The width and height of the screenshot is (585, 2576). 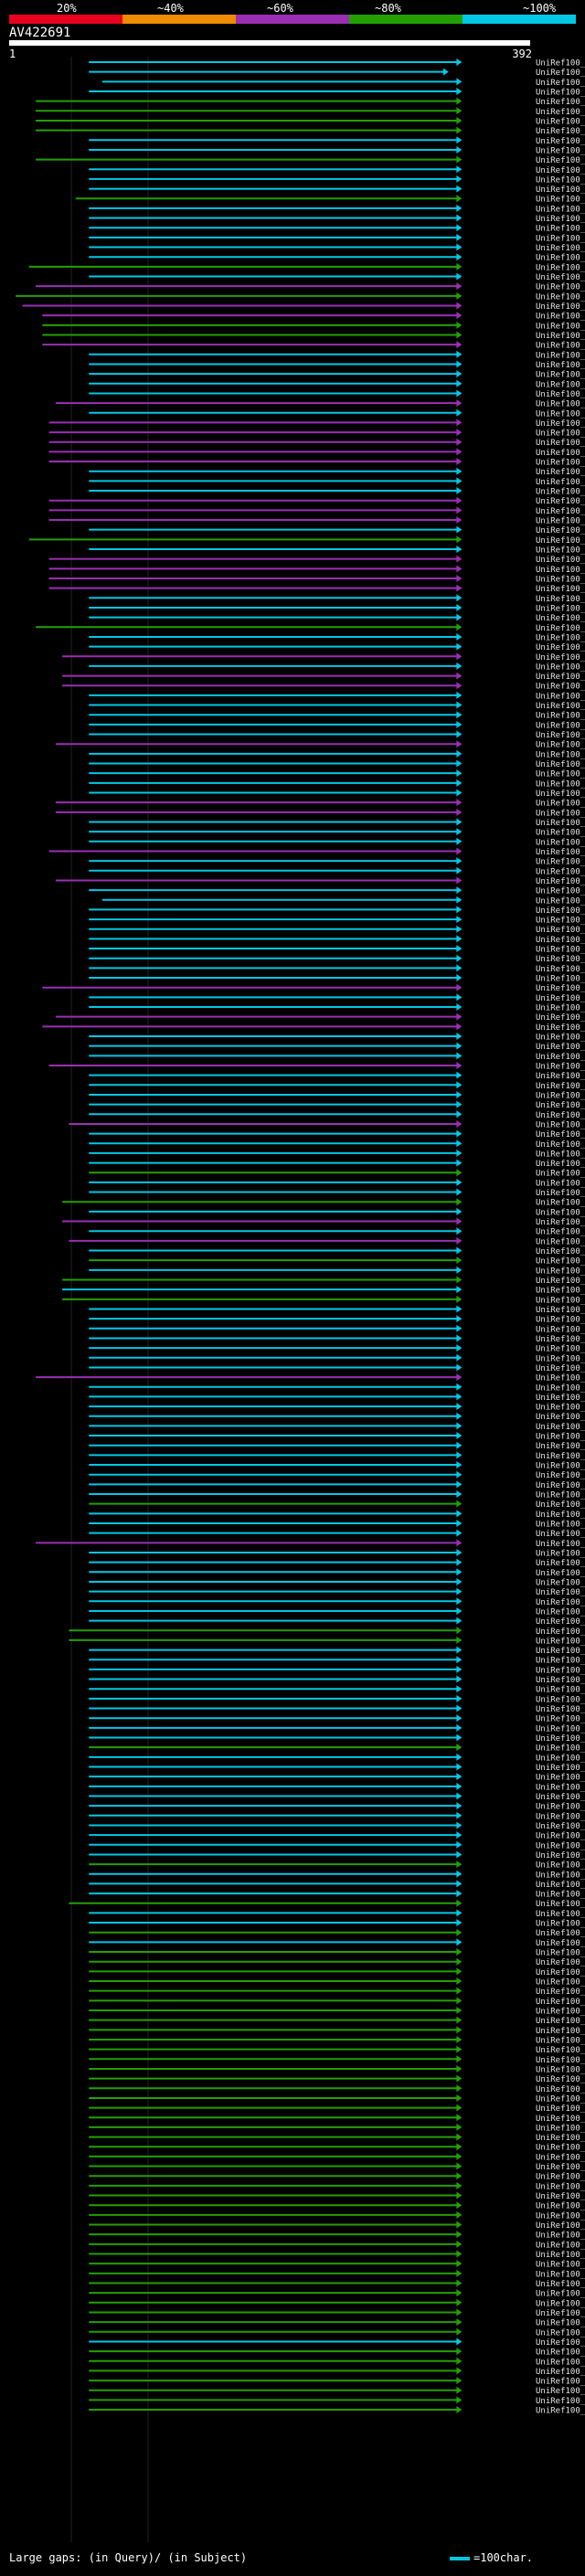 I want to click on hit-label: UniRef100_Q4SWN3, so click(x=561, y=1281).